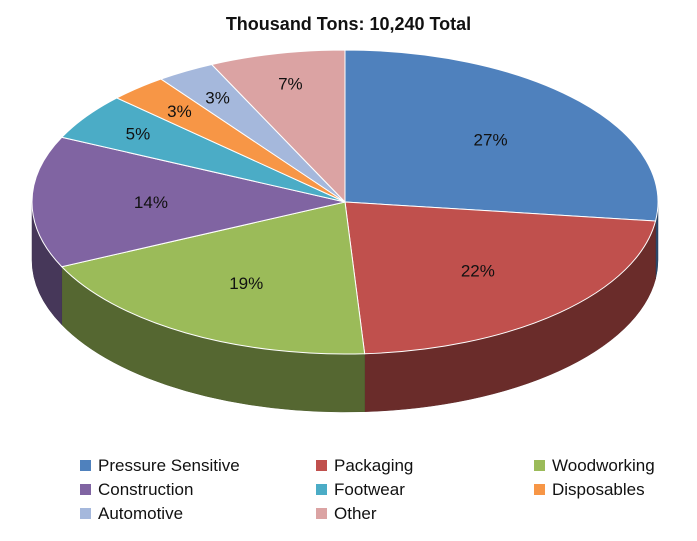  Describe the element at coordinates (478, 271) in the screenshot. I see `data-label-packaging: 22%` at that location.